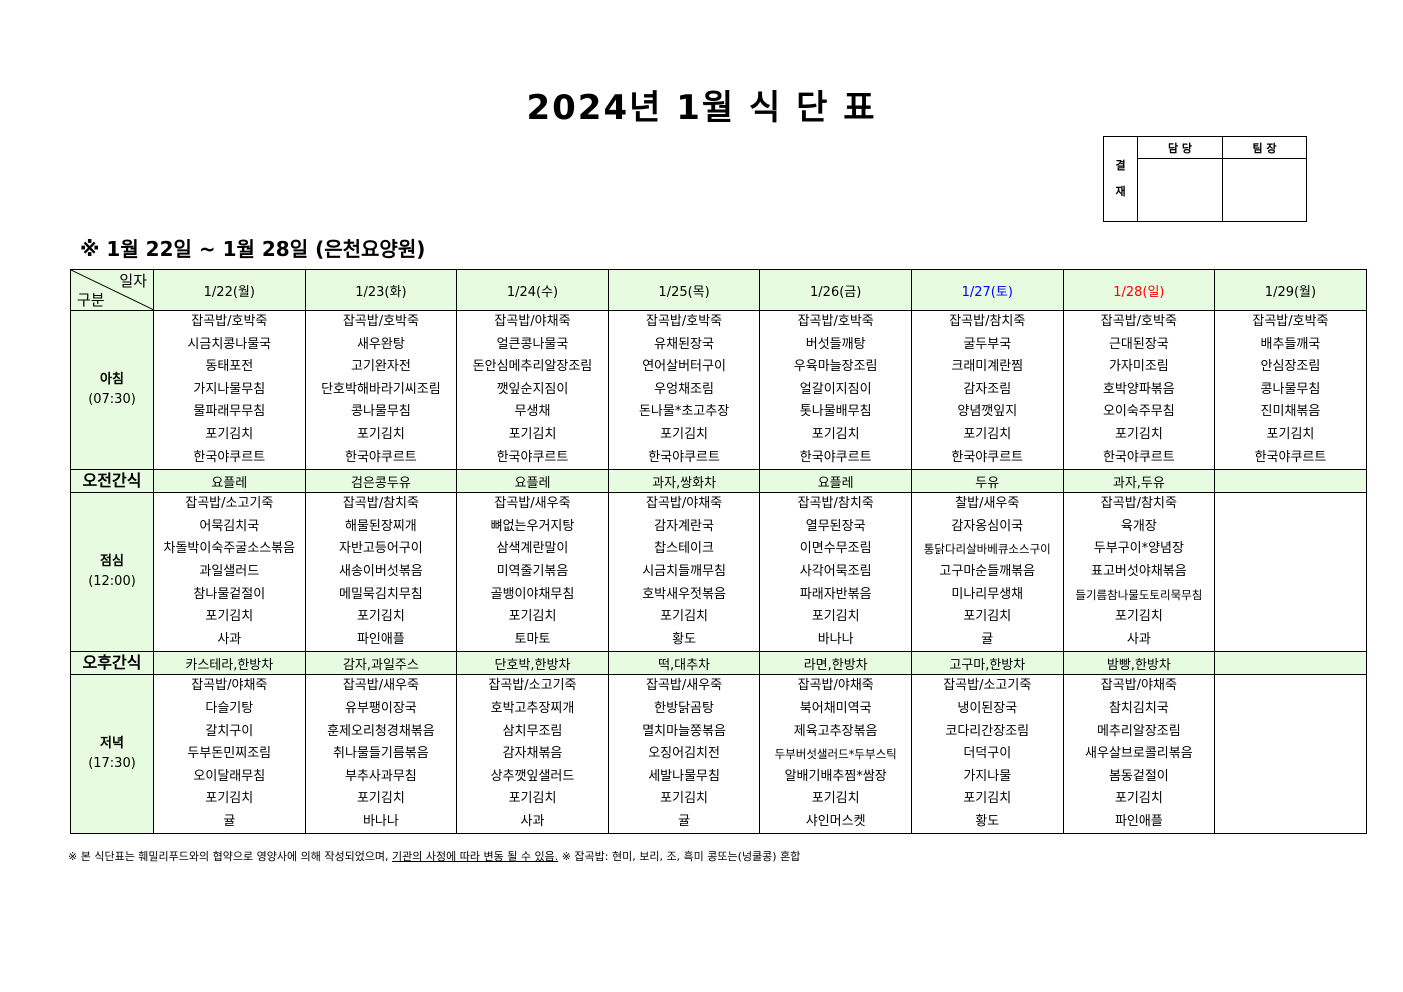  Describe the element at coordinates (381, 290) in the screenshot. I see `day-header: 1/23(화)` at that location.